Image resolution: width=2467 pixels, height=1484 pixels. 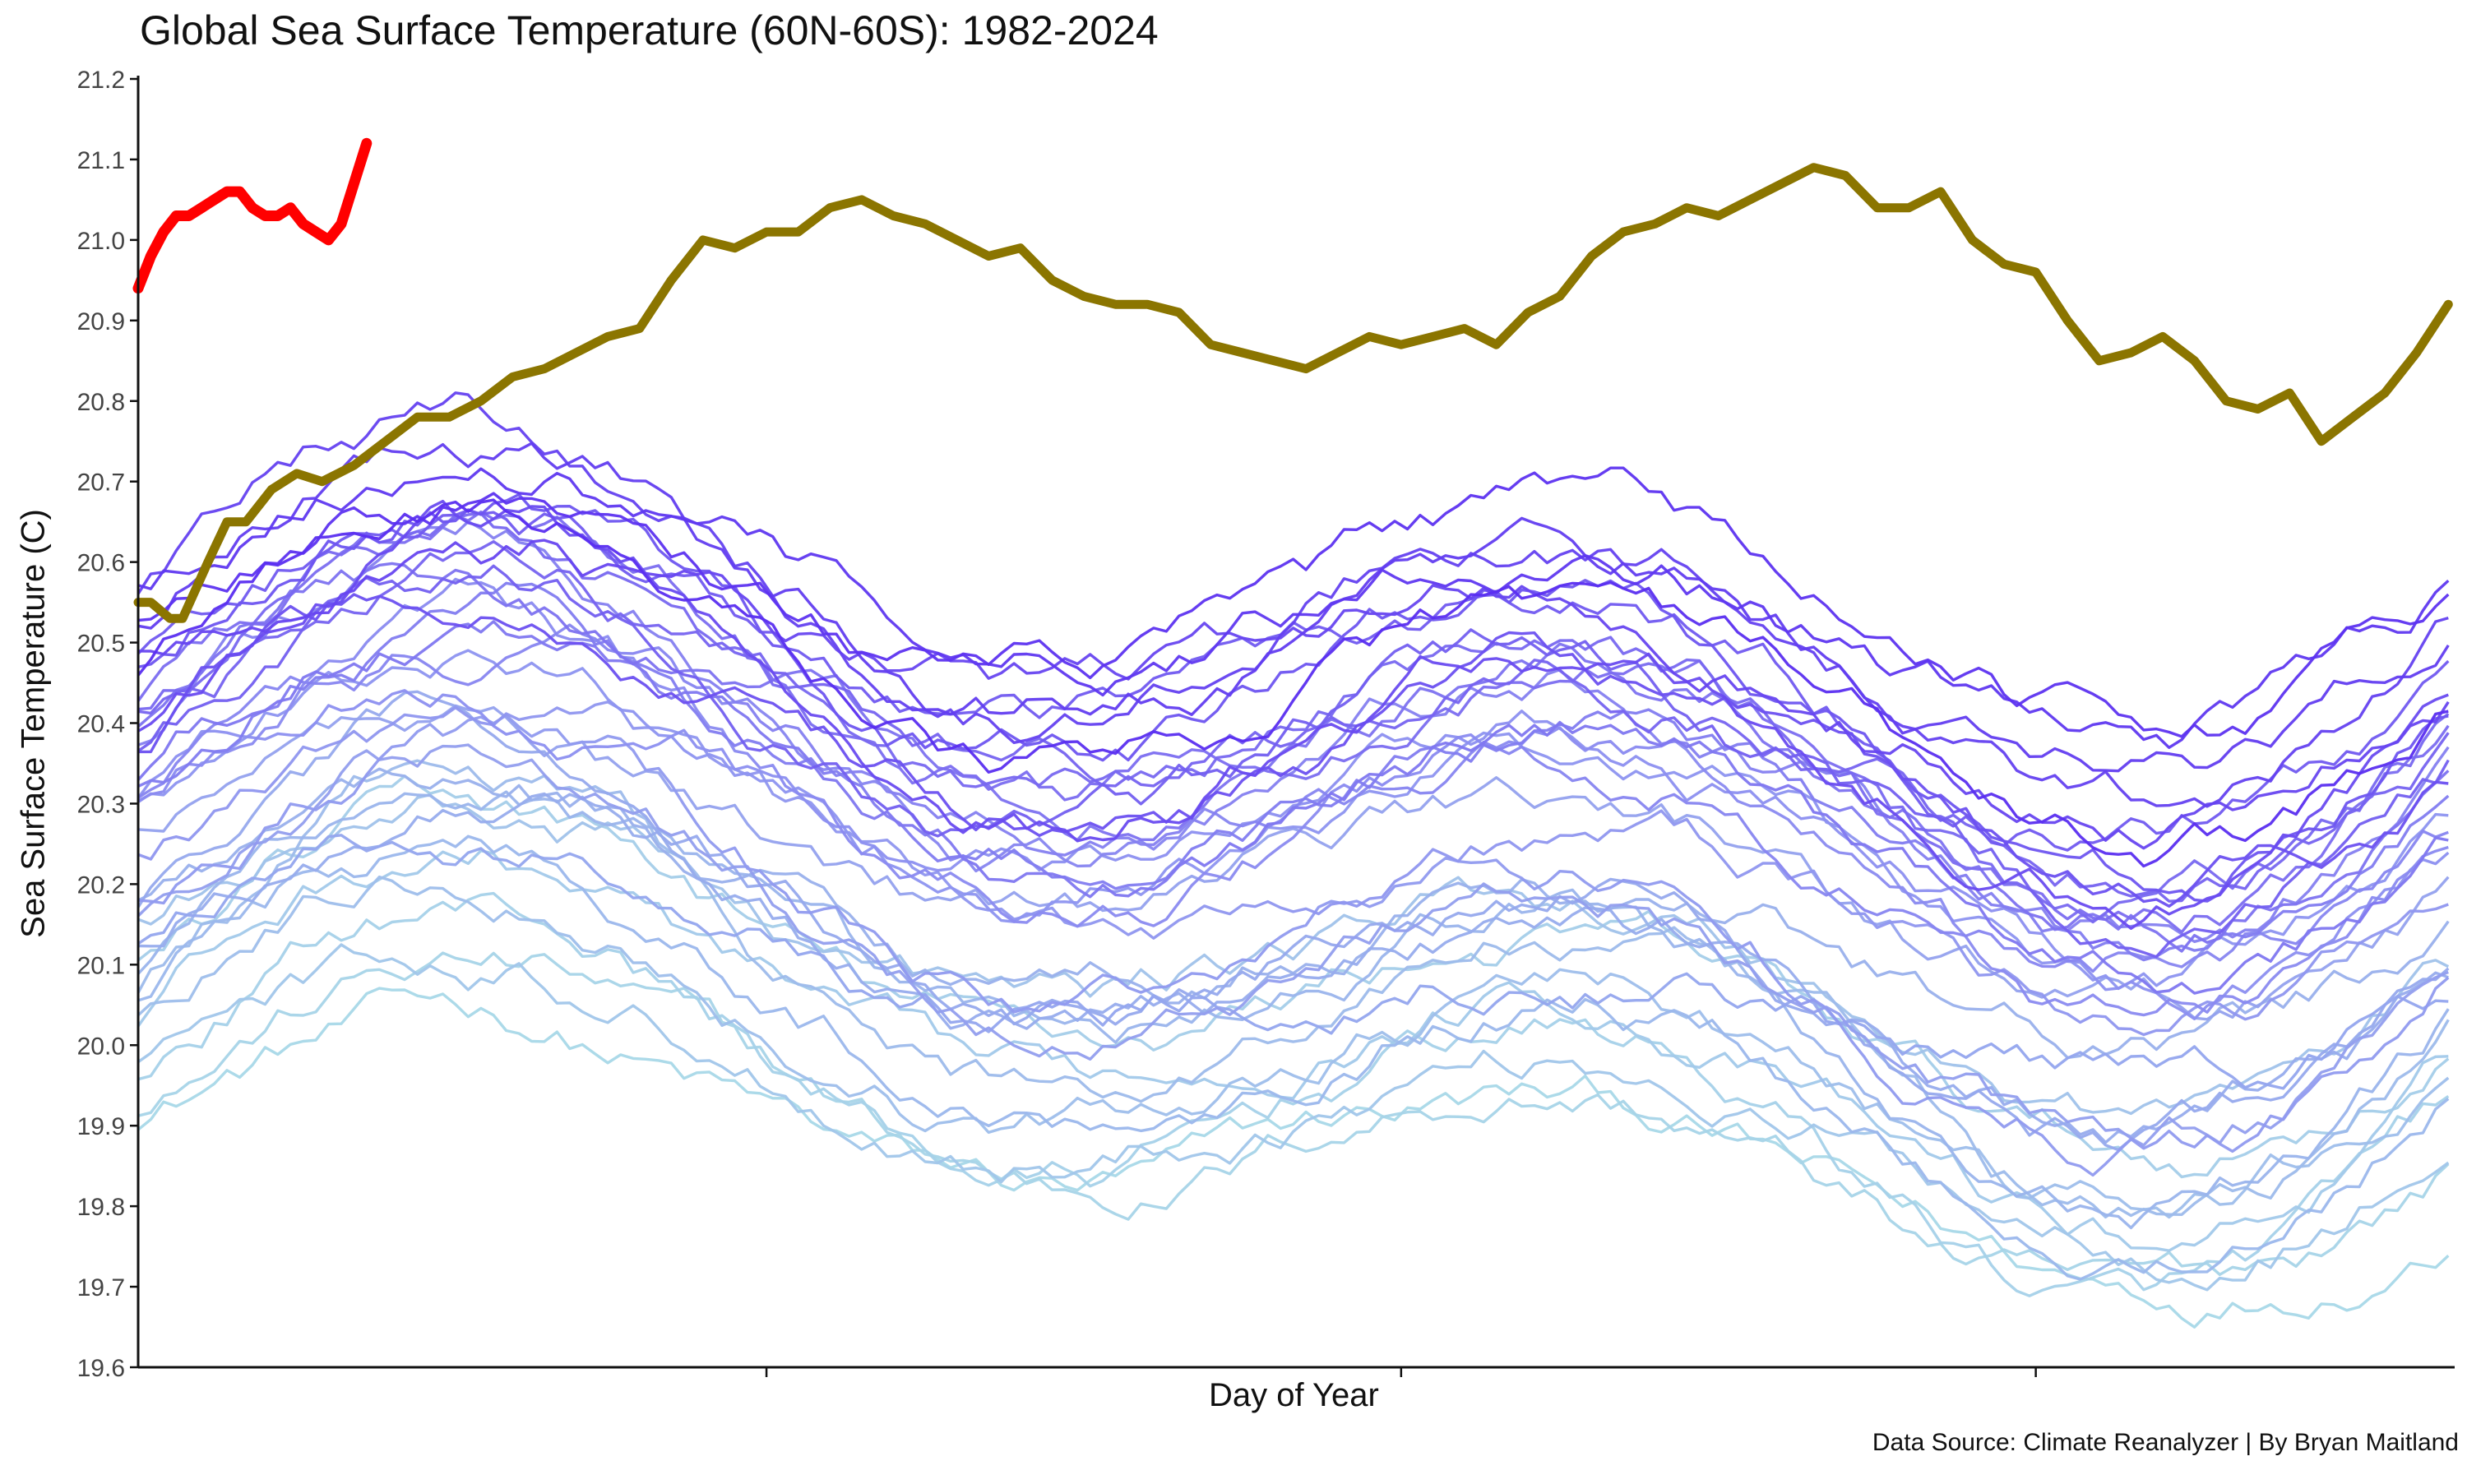 What do you see at coordinates (101, 403) in the screenshot?
I see `y-tick-label: 20.8` at bounding box center [101, 403].